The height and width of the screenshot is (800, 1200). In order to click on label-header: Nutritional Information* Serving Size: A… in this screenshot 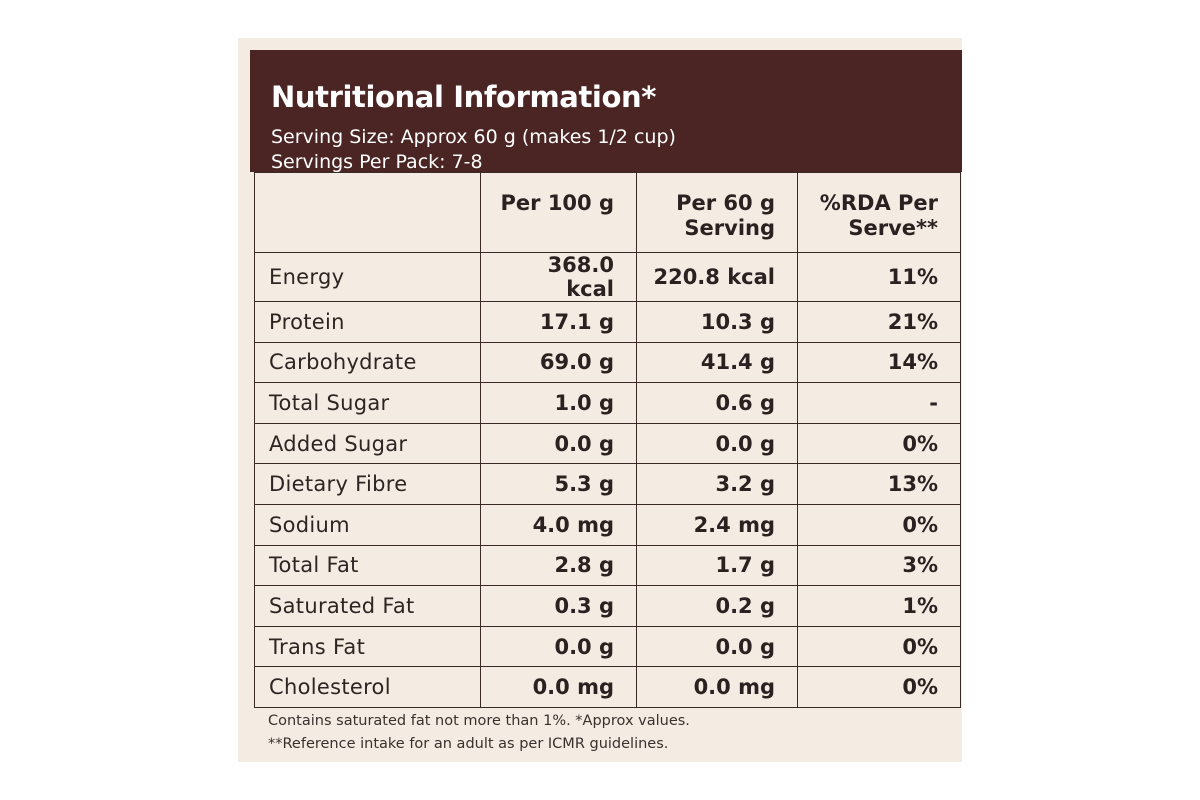, I will do `click(606, 111)`.